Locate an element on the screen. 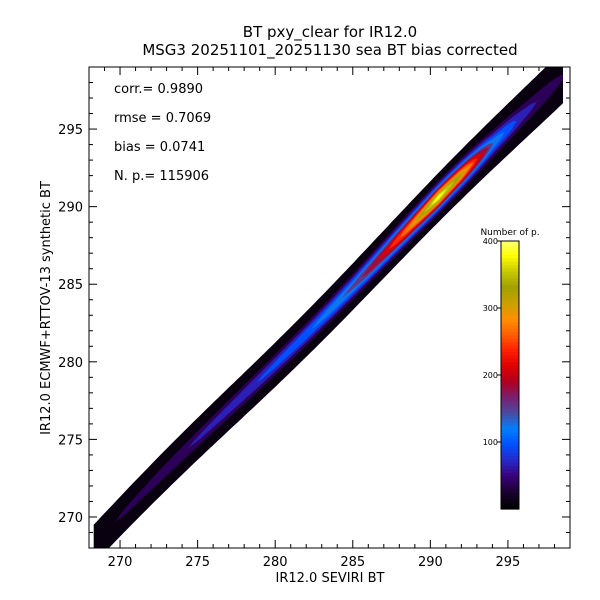  stat-line: rmse = 0.7069 is located at coordinates (162, 118).